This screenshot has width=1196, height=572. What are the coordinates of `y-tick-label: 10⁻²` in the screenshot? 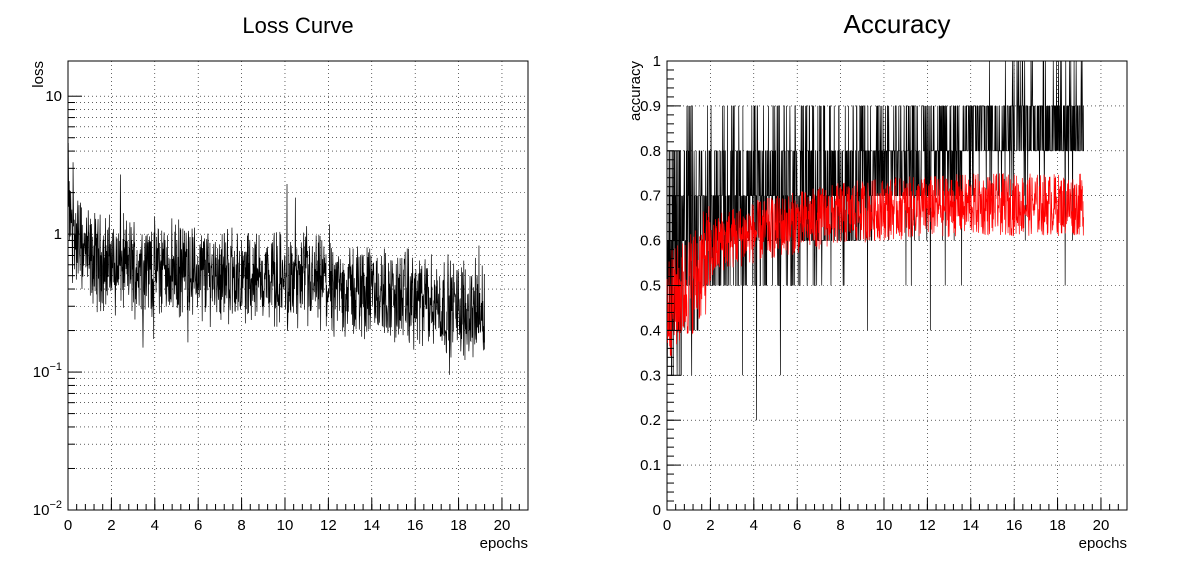 It's located at (47, 509).